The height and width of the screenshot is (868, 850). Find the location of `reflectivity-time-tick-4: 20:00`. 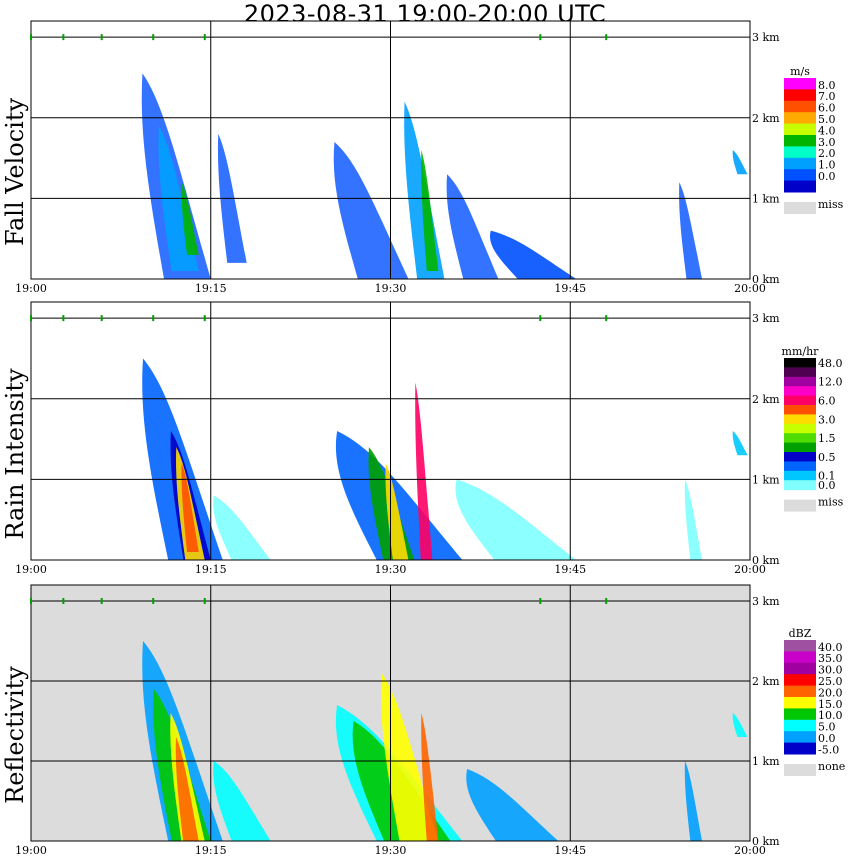

reflectivity-time-tick-4: 20:00 is located at coordinates (750, 850).